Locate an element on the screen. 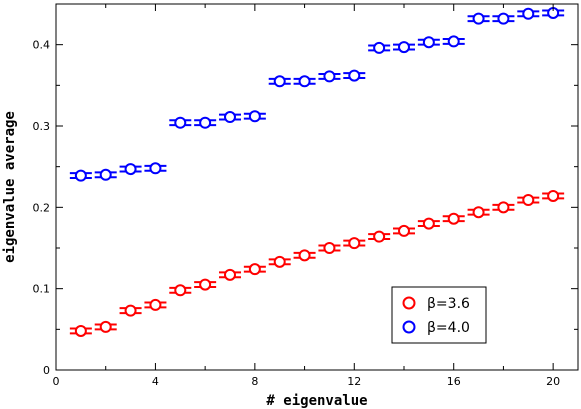 The width and height of the screenshot is (581, 409). legend-label: β=3.6 is located at coordinates (448, 304).